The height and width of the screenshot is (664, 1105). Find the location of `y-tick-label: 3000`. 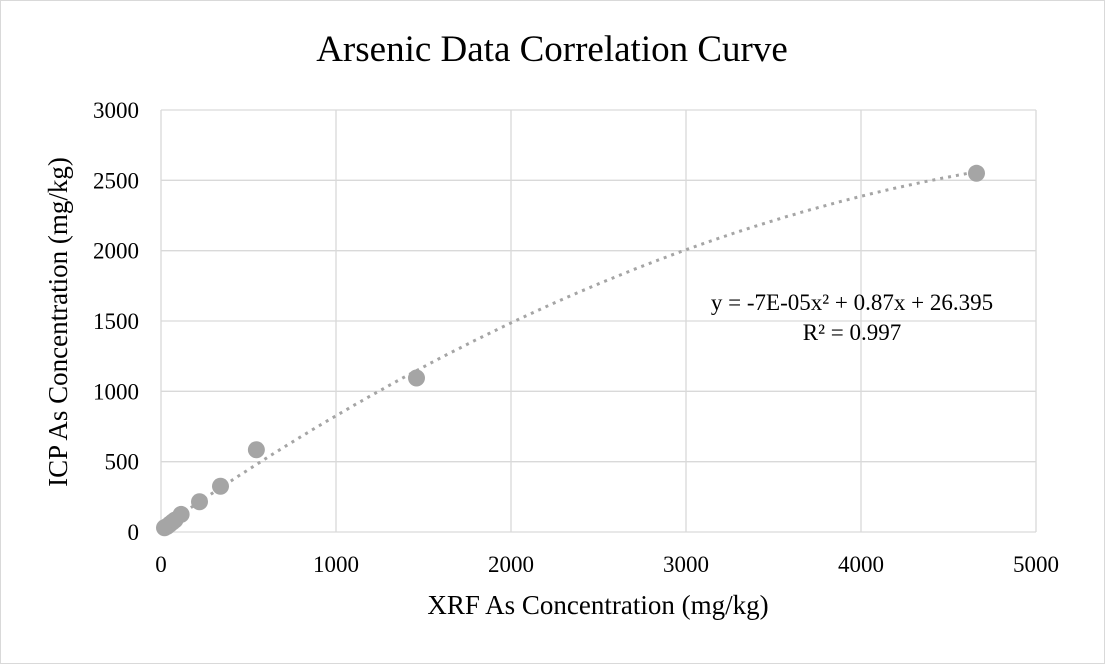

y-tick-label: 3000 is located at coordinates (116, 110).